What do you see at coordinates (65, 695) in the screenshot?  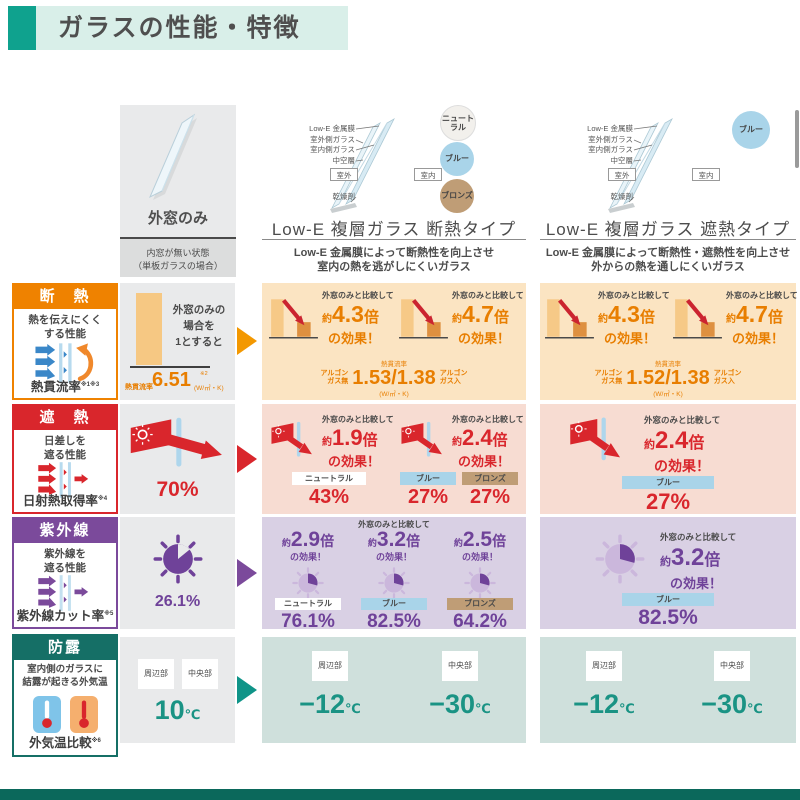 I see `row-boro-header: 防露 室内側のガラスに 結露が起きる外気温 外気温比較※6` at bounding box center [65, 695].